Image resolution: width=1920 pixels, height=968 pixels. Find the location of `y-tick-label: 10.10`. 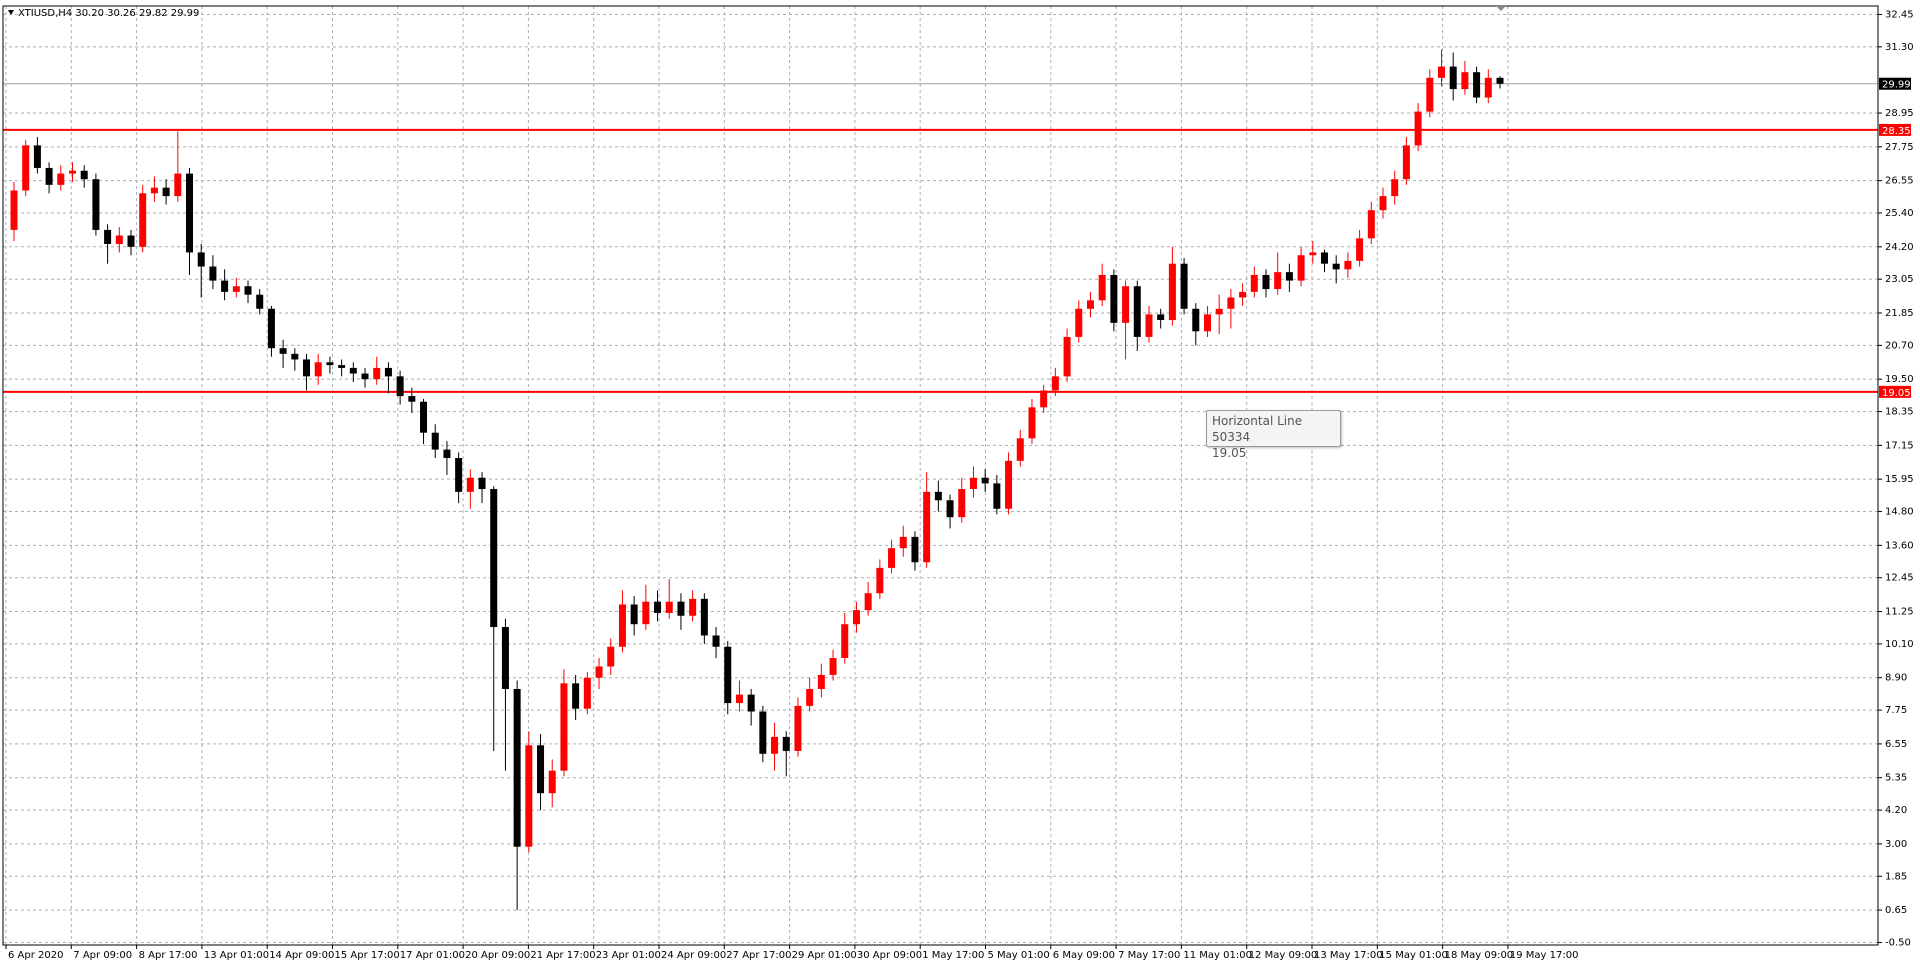

y-tick-label: 10.10 is located at coordinates (1899, 644).